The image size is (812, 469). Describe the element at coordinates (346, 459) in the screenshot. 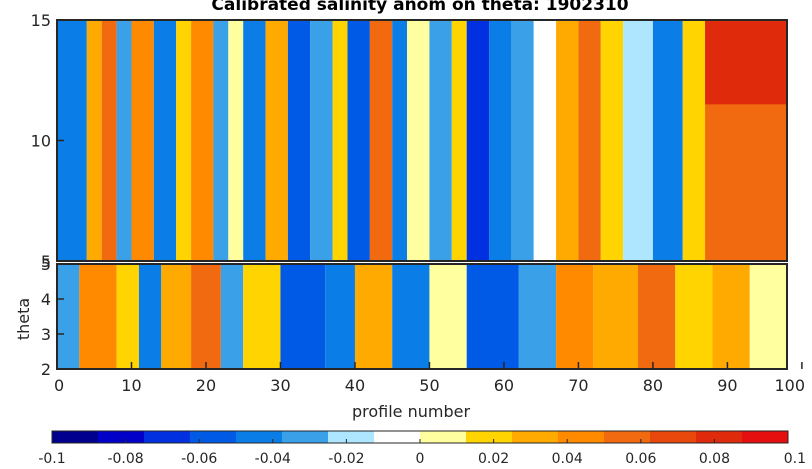

I see `colorbar-tick-label: -0.02` at that location.